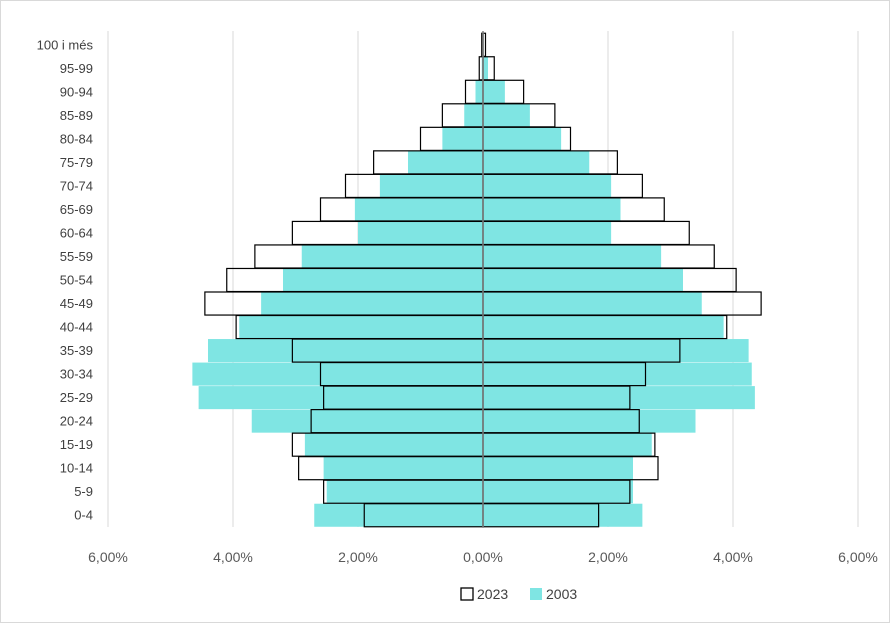  Describe the element at coordinates (518, 594) in the screenshot. I see `legend: 2023 2003` at that location.